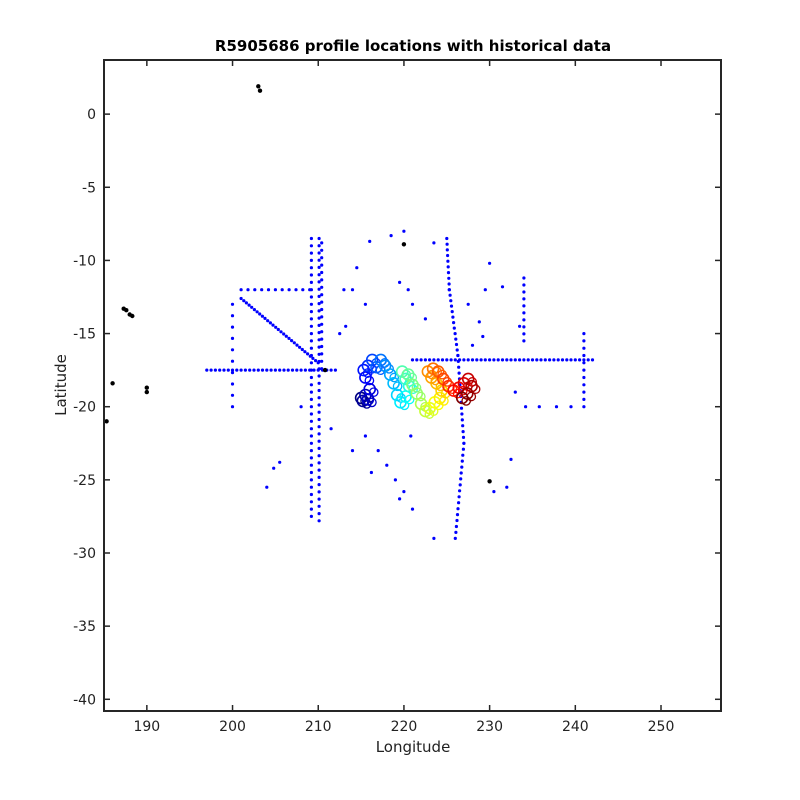  What do you see at coordinates (417, 386) in the screenshot?
I see `float-profile-points` at bounding box center [417, 386].